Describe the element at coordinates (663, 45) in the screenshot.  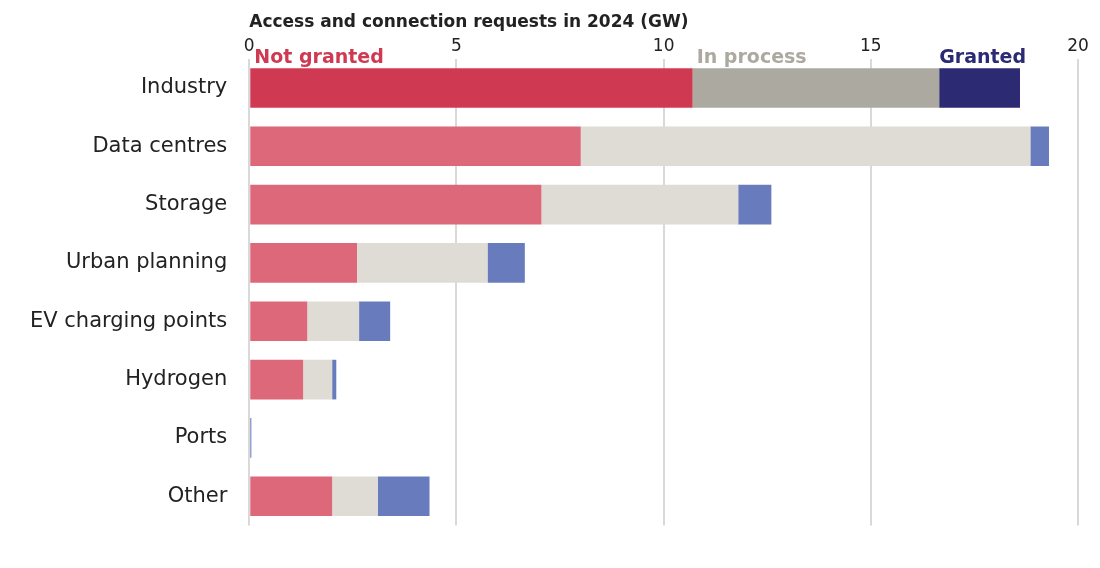
I see `x-tick-label: 10` at that location.